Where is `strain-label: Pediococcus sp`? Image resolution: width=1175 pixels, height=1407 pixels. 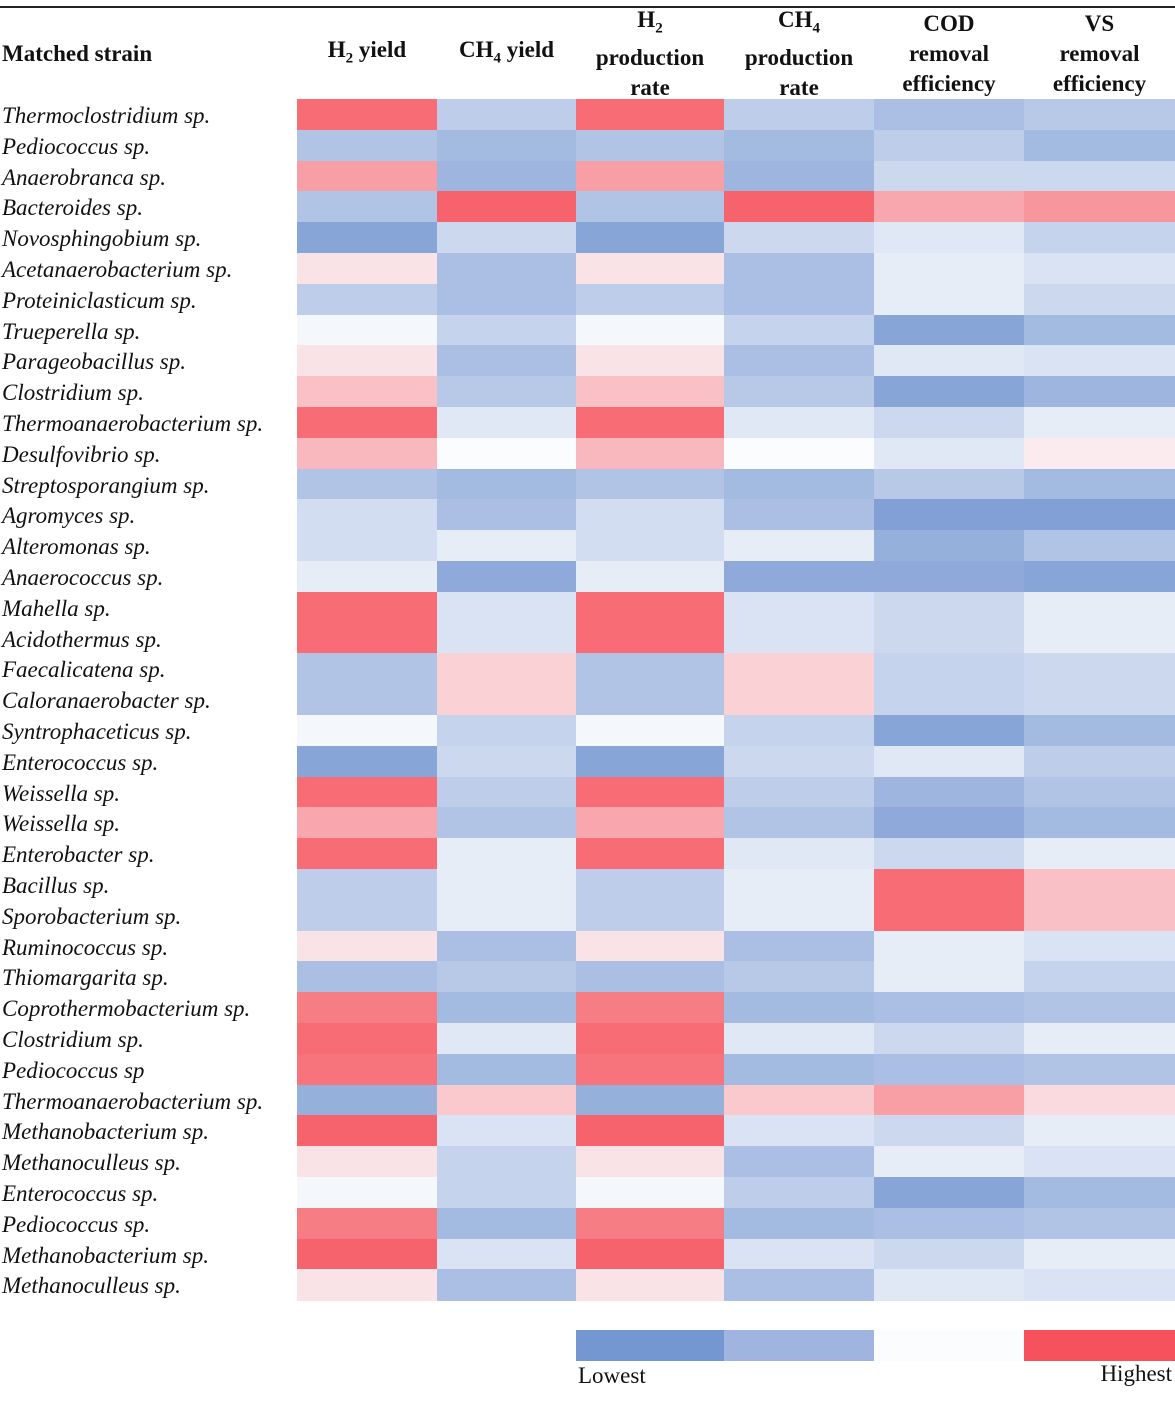 strain-label: Pediococcus sp is located at coordinates (73, 1070).